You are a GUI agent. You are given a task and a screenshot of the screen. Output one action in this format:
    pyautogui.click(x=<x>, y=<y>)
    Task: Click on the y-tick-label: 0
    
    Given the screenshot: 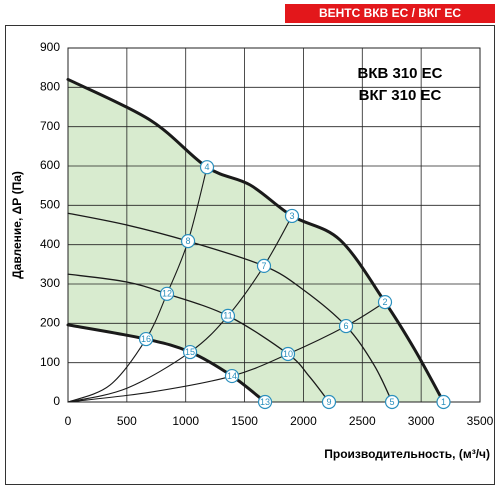 What is the action you would take?
    pyautogui.click(x=56, y=401)
    